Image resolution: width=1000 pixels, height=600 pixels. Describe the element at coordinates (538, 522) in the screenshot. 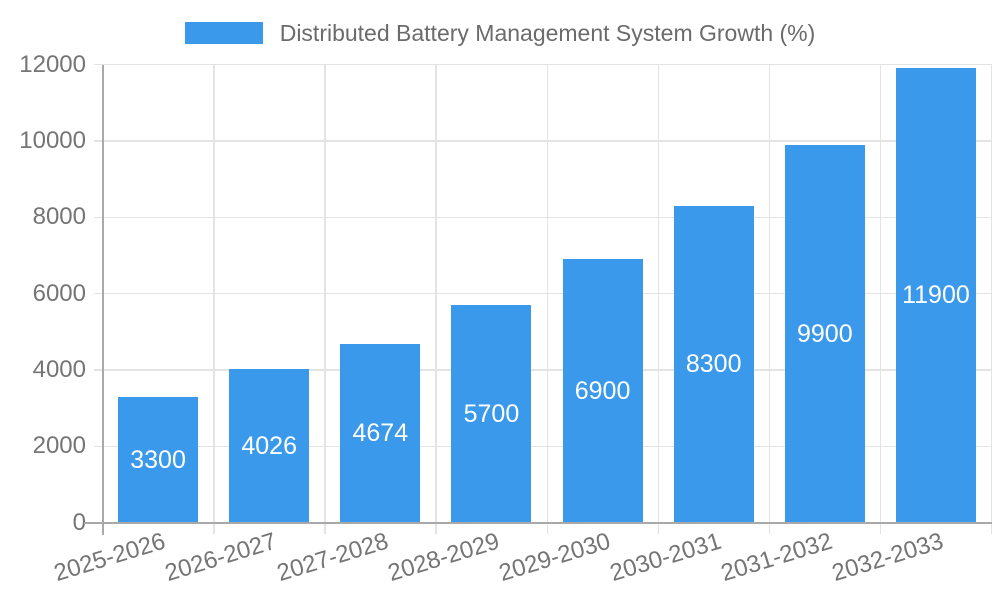

I see `x-axis-line` at that location.